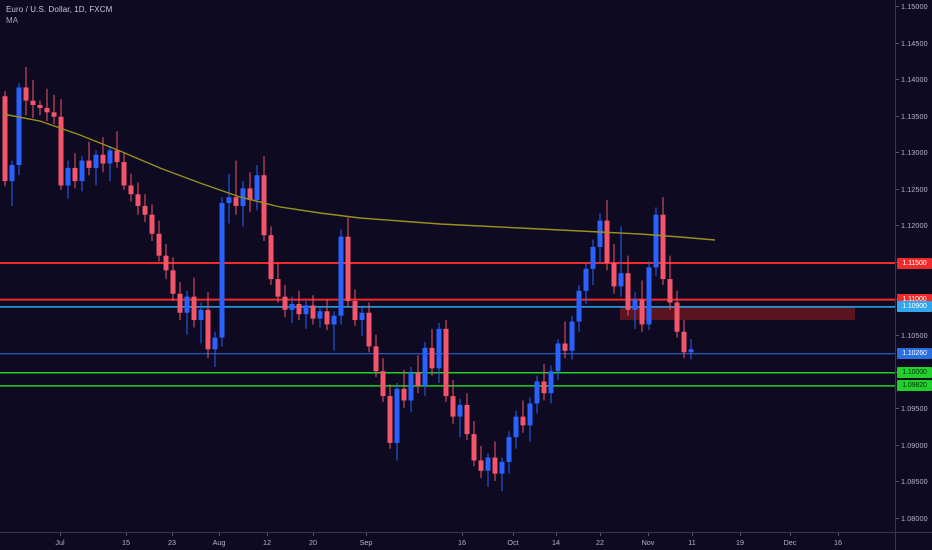 This screenshot has width=932, height=550. I want to click on price-tick-label: 1.08000, so click(914, 518).